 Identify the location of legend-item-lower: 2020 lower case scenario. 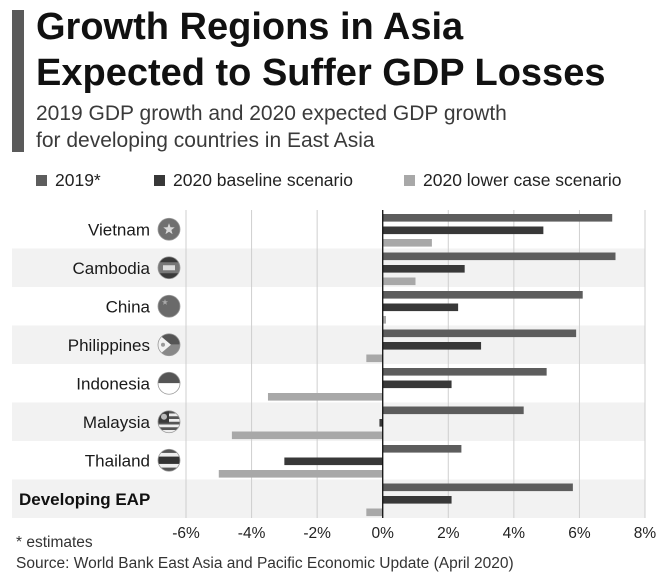
(512, 180).